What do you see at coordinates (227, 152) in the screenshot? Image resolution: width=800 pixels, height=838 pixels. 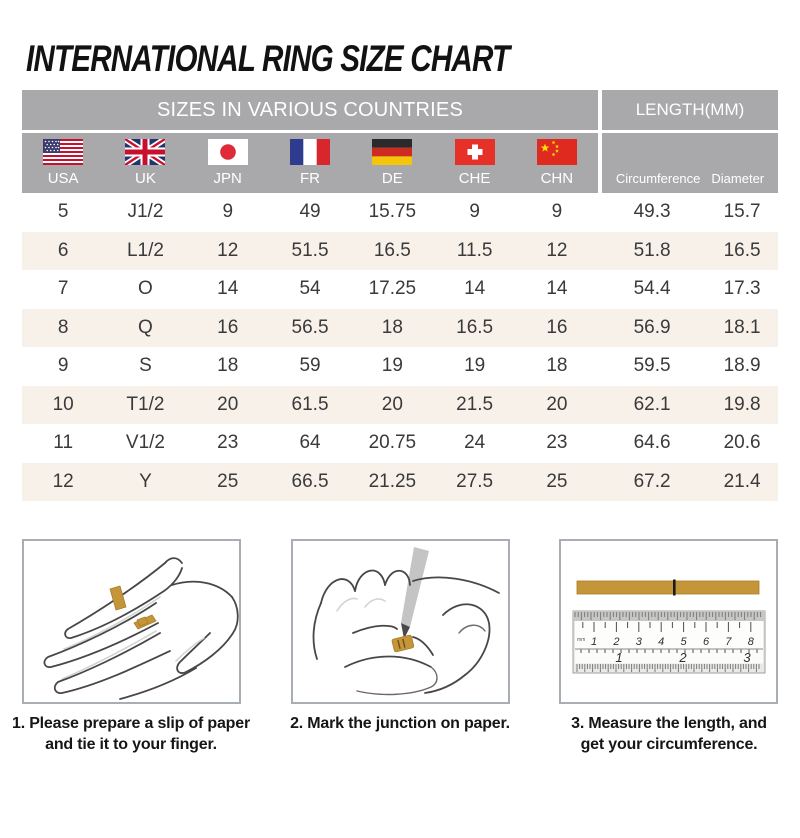 I see `japan-flag-icon` at bounding box center [227, 152].